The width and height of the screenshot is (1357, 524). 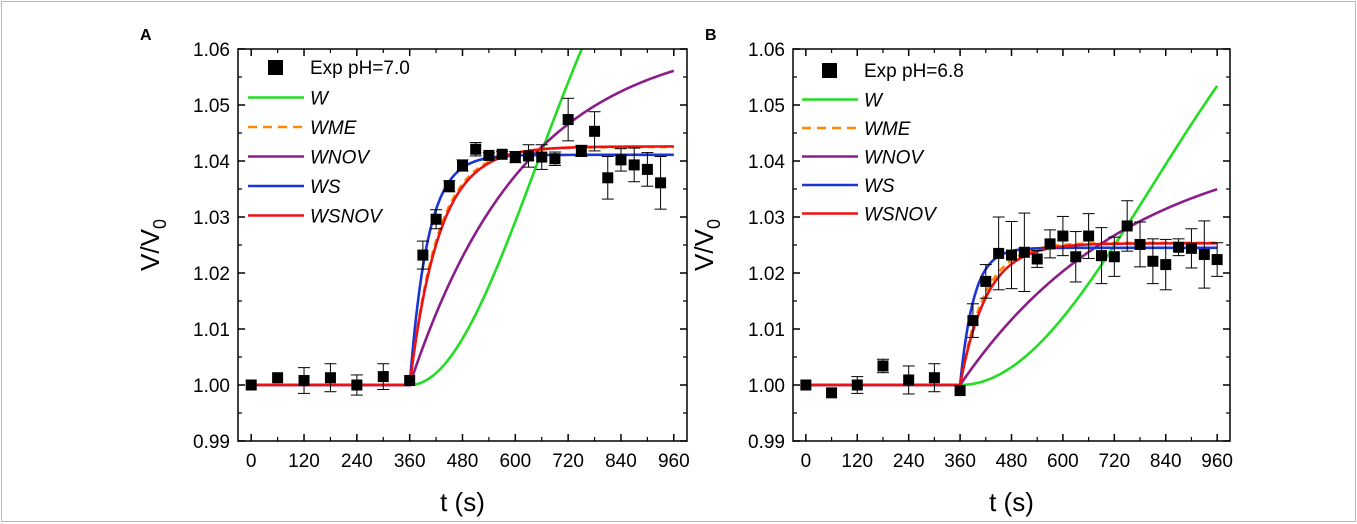 I want to click on y-tick-label: 1.01, so click(x=766, y=330).